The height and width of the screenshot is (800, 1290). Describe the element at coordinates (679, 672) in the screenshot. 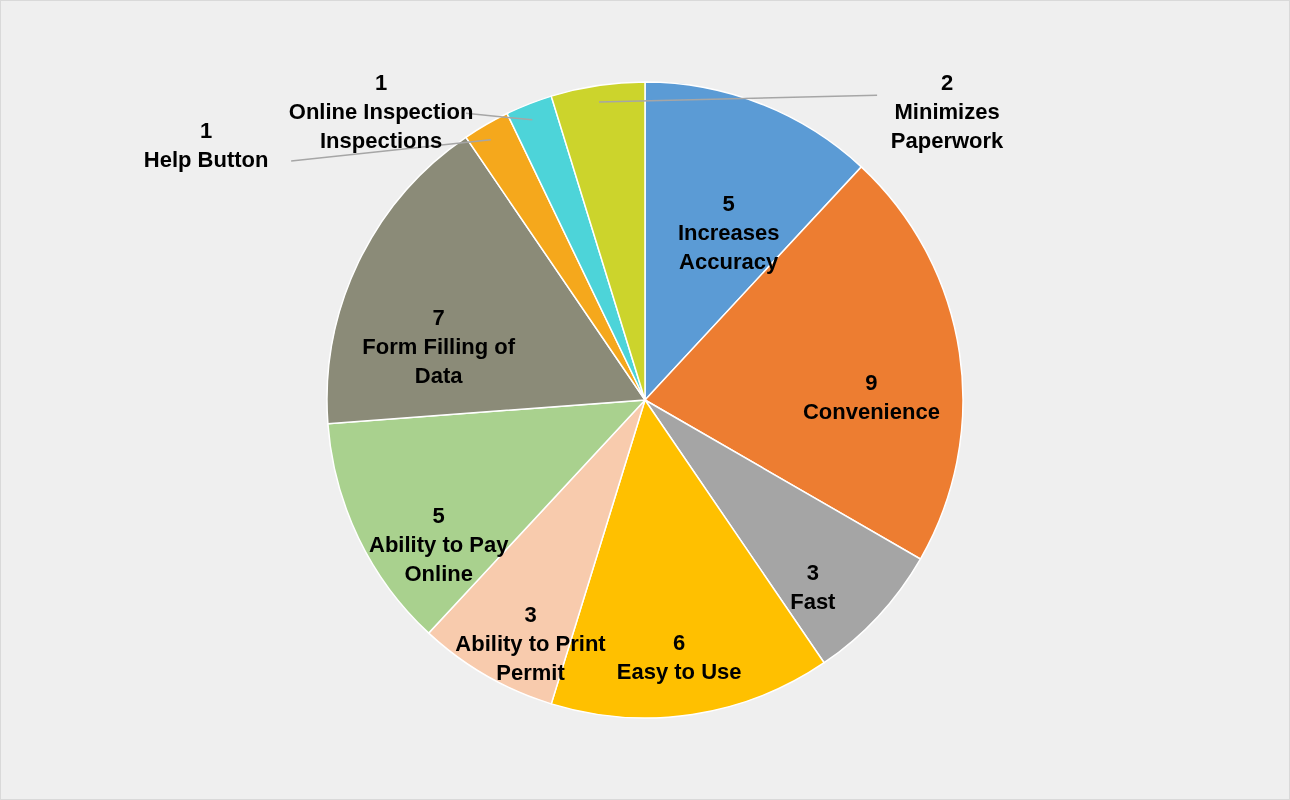

I see `slice-label: Easy to Use` at that location.